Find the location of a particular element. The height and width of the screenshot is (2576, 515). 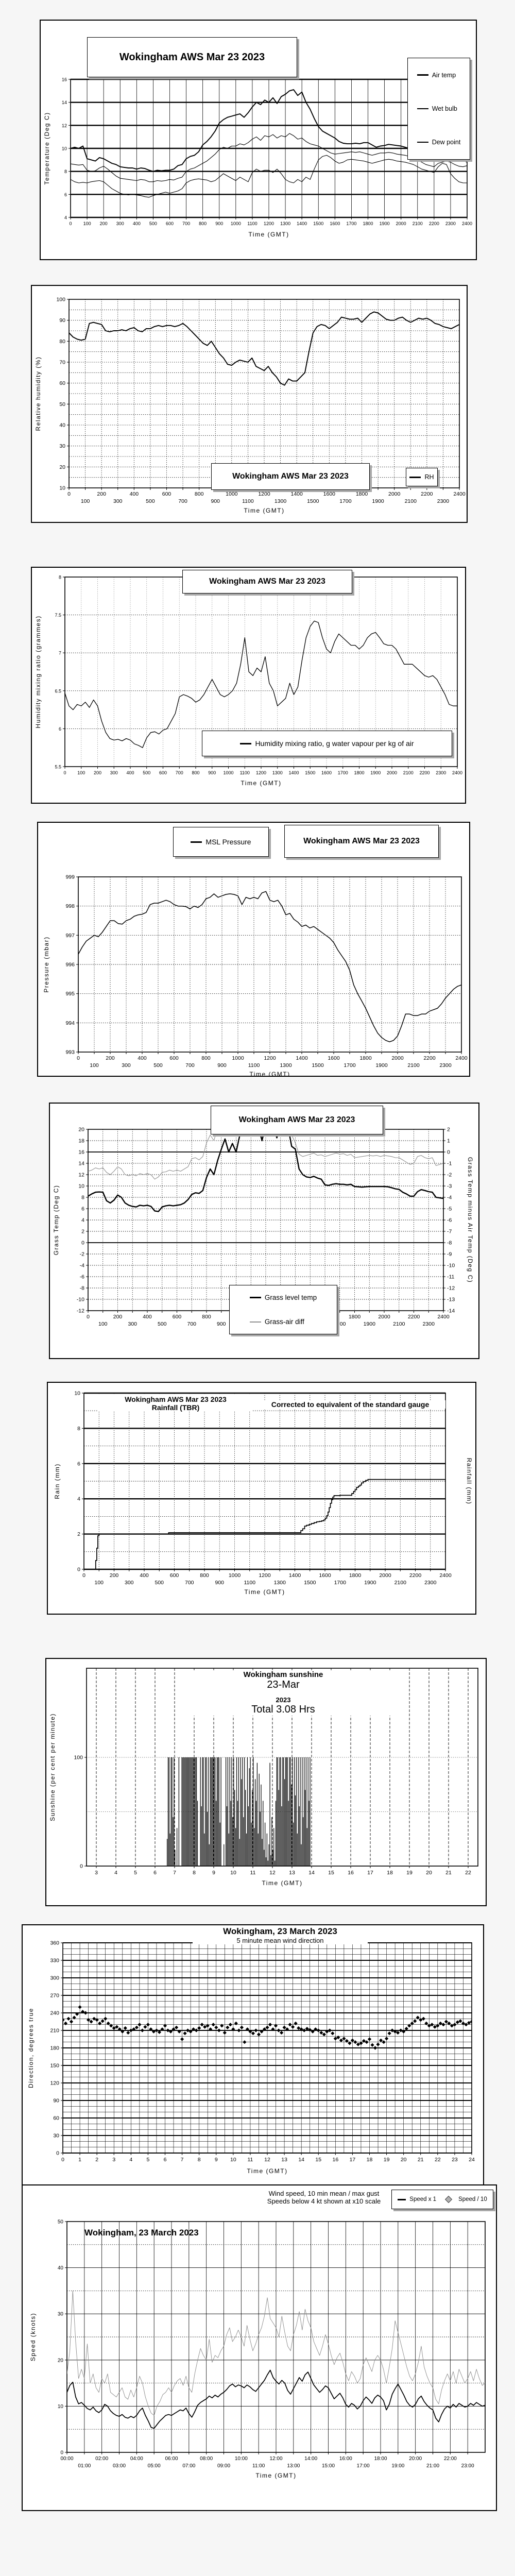

x-tick-label: 800 is located at coordinates (195, 772).